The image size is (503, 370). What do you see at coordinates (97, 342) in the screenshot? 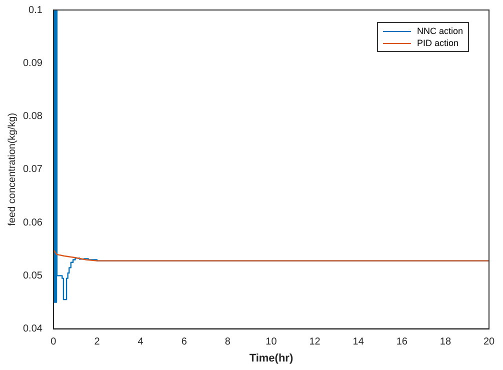
I see `x-tick-label: 2` at bounding box center [97, 342].